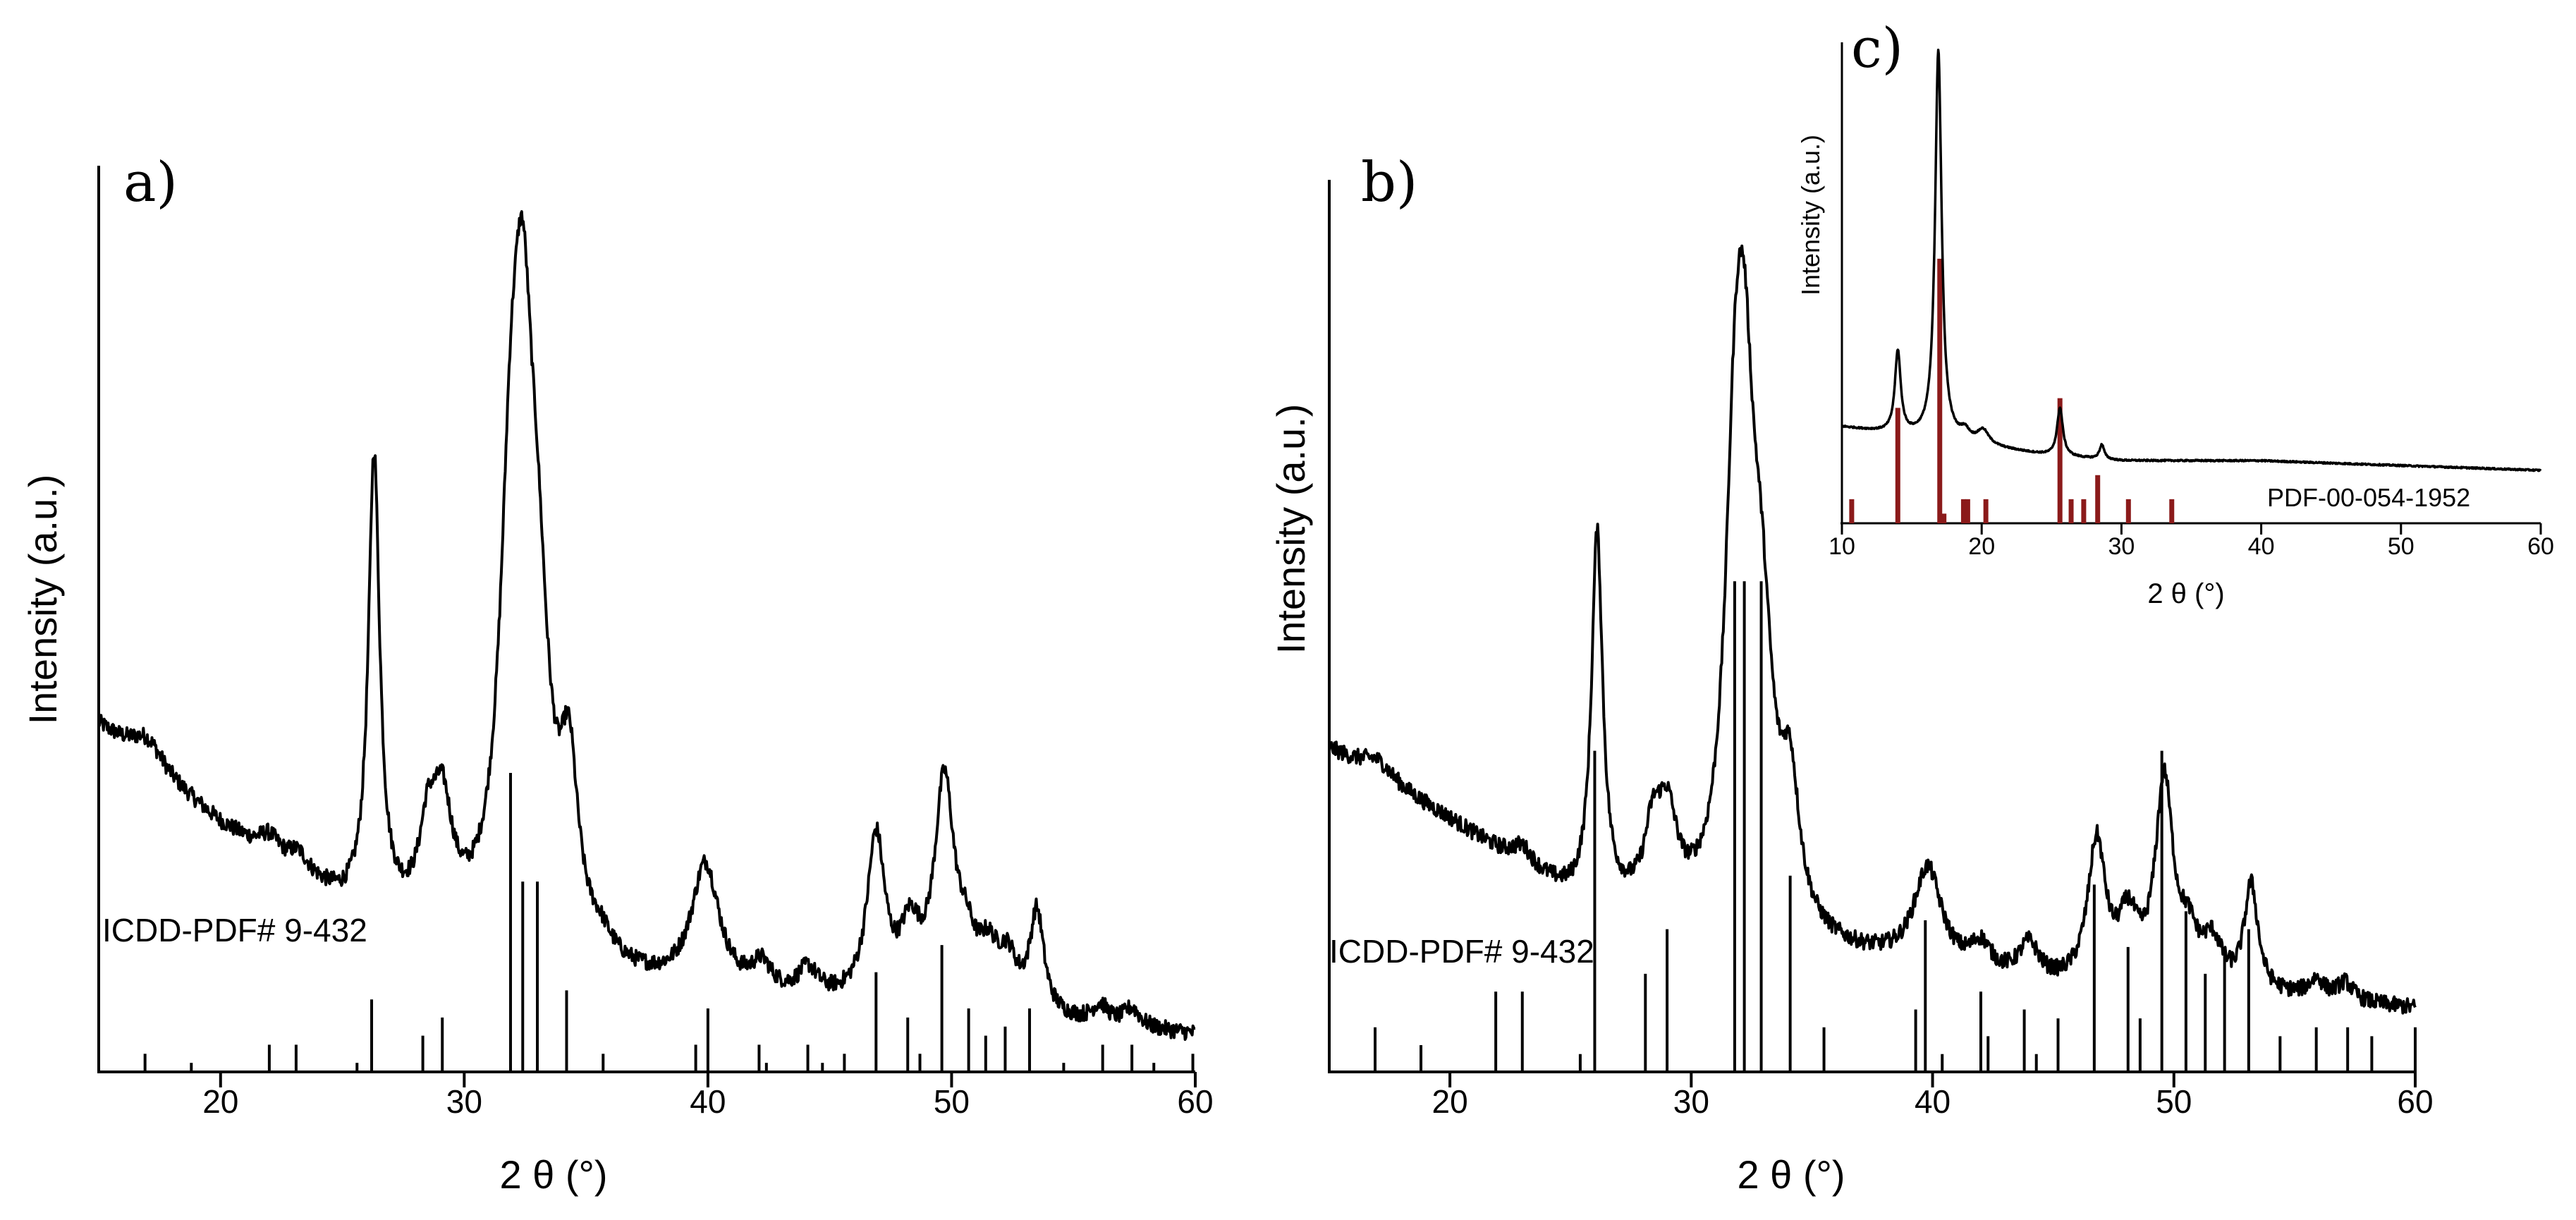 The height and width of the screenshot is (1220, 2576). What do you see at coordinates (553, 1174) in the screenshot?
I see `panel-a-x-axis-label: 2 θ (°)` at bounding box center [553, 1174].